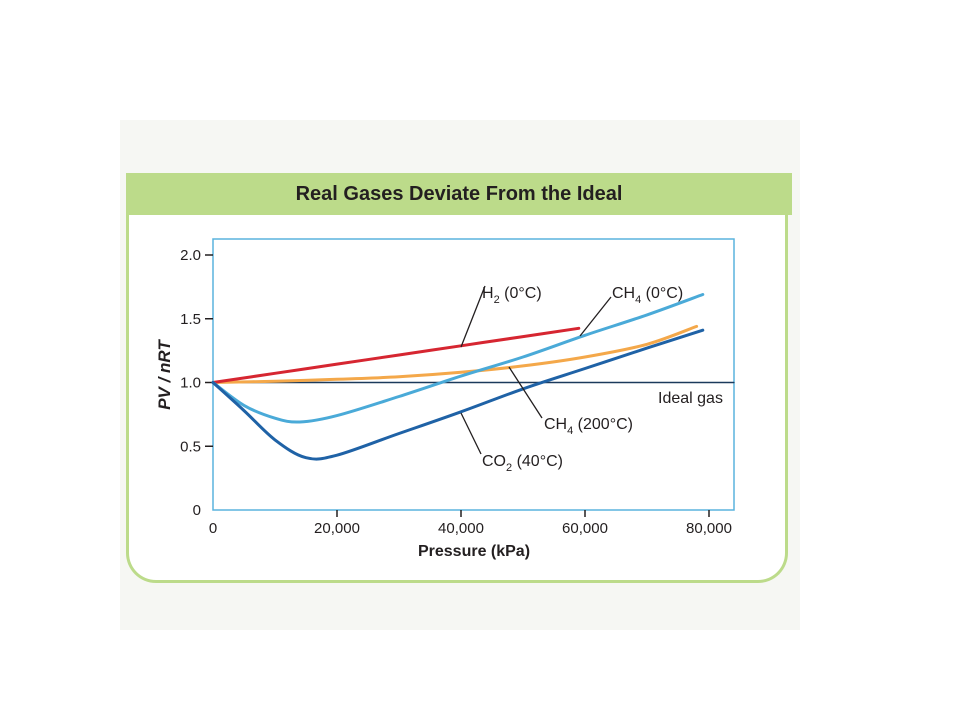  Describe the element at coordinates (337, 528) in the screenshot. I see `x-tick-label: 20,000` at that location.